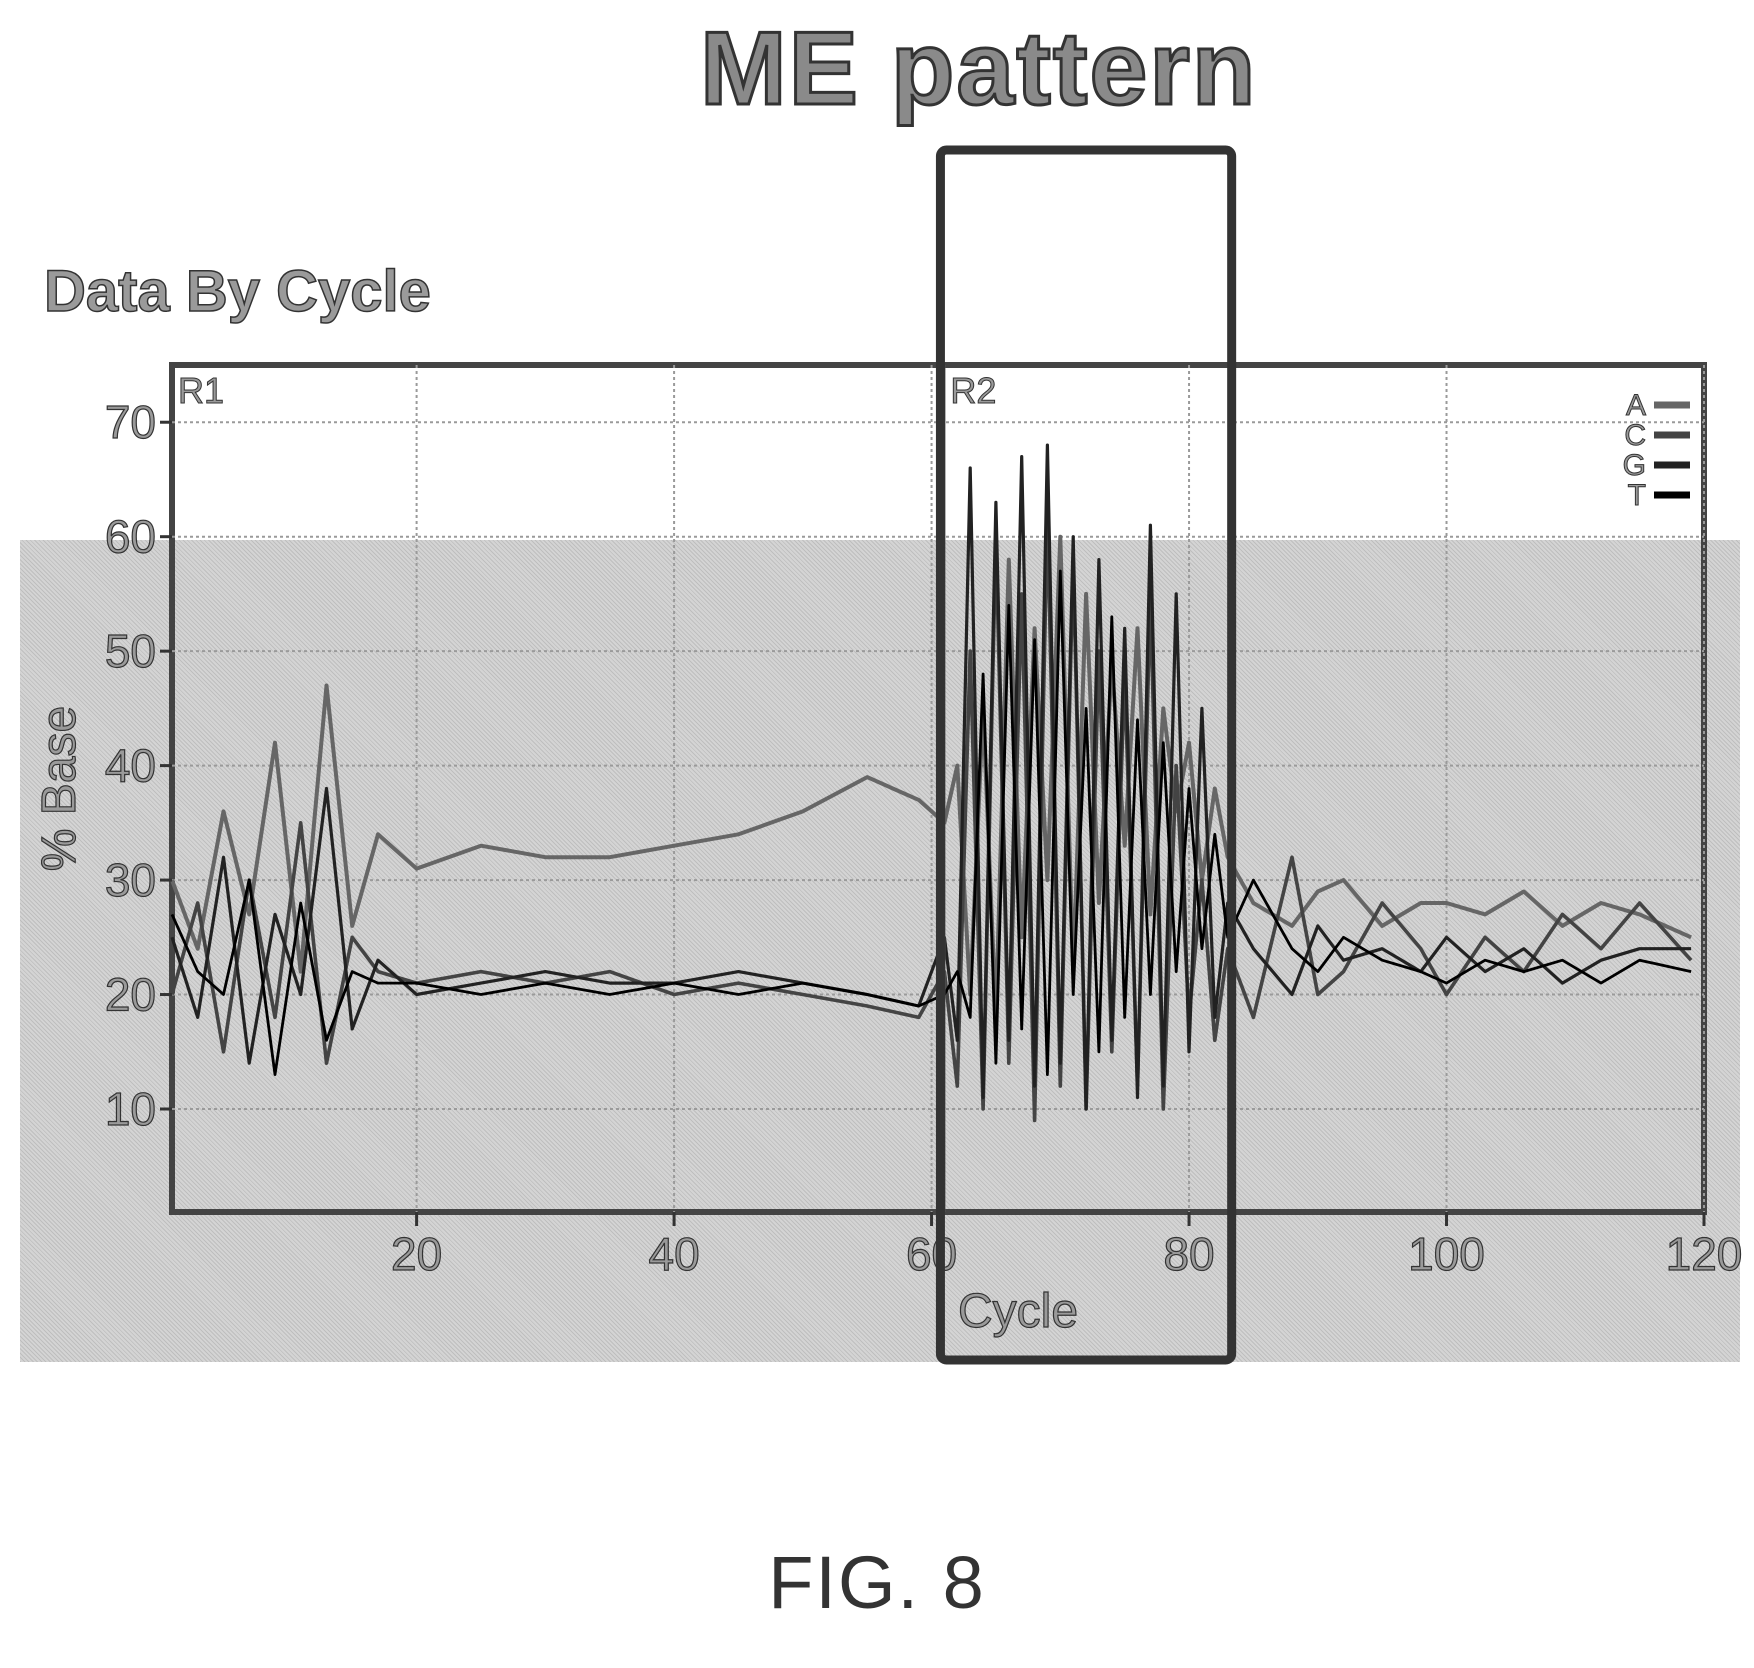  I want to click on y-tick-label: 50, so click(130, 651).